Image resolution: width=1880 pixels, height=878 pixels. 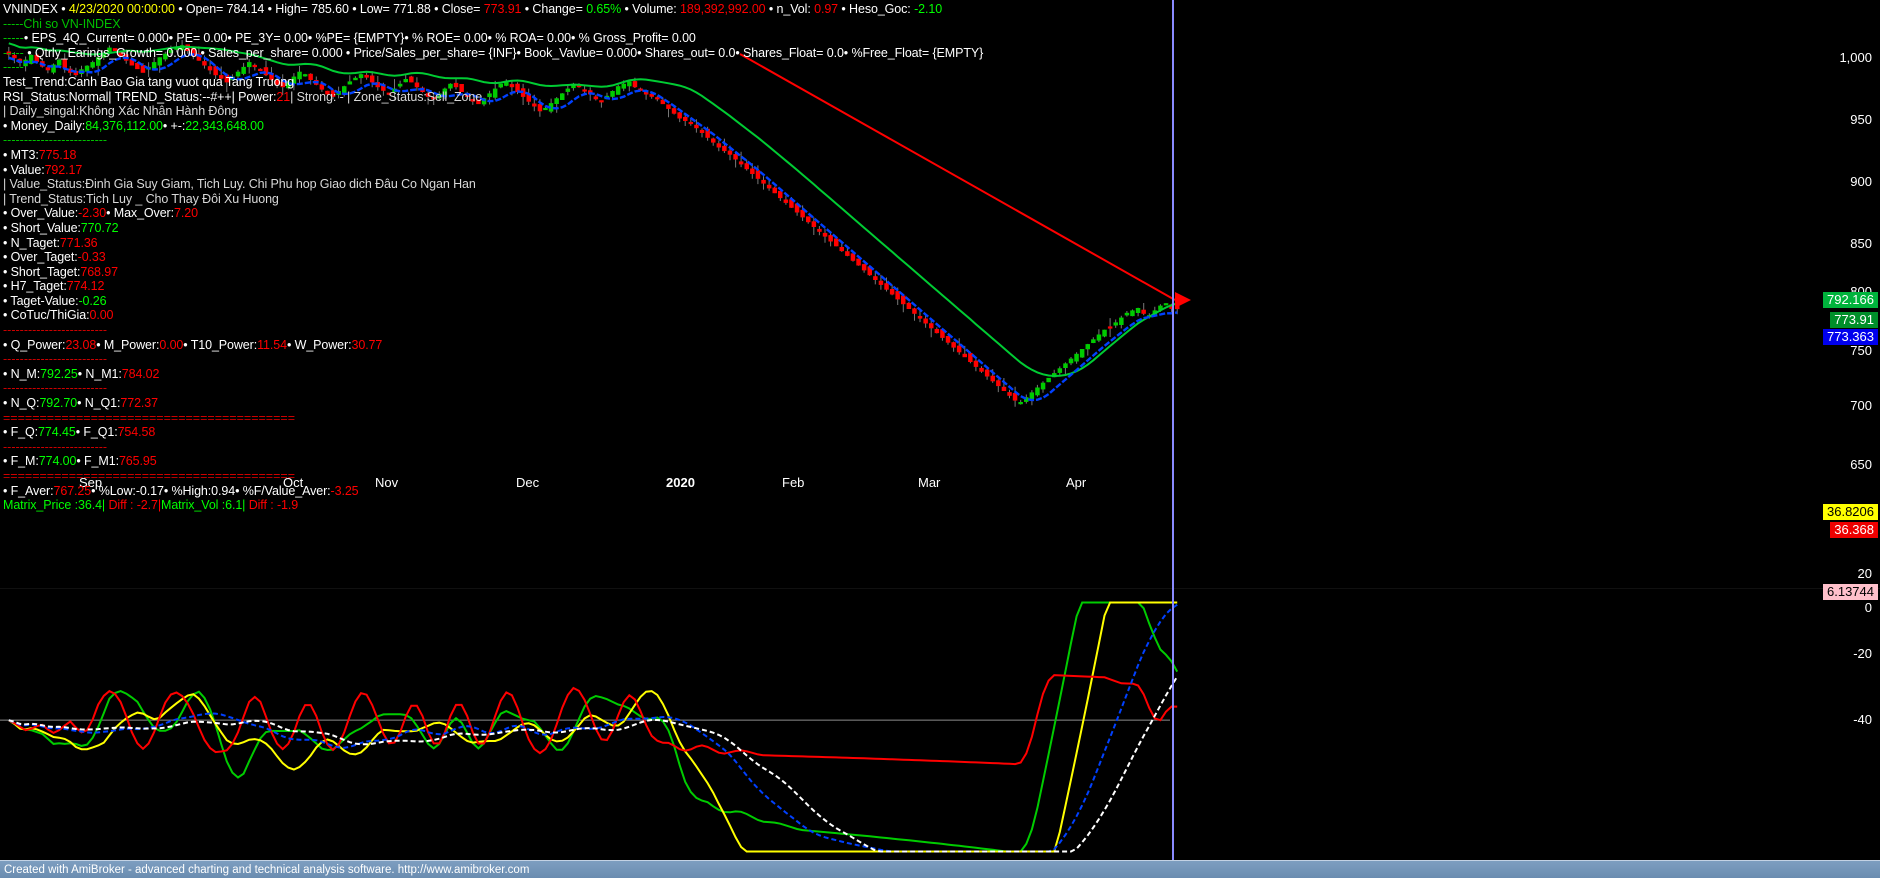 What do you see at coordinates (81, 373) in the screenshot?
I see `n-m-line: • N_M:792.25• N_M1:784.02` at bounding box center [81, 373].